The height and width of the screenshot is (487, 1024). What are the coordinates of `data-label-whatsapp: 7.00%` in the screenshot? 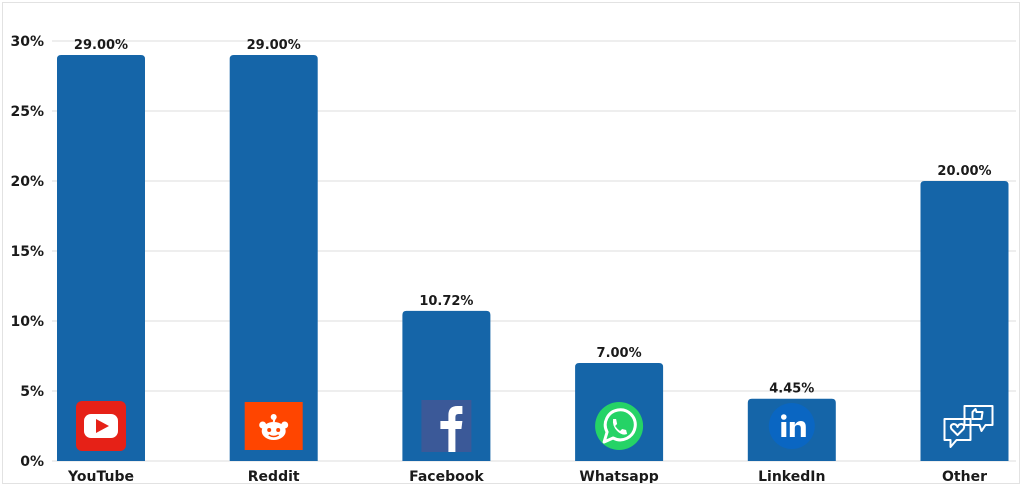 It's located at (619, 353).